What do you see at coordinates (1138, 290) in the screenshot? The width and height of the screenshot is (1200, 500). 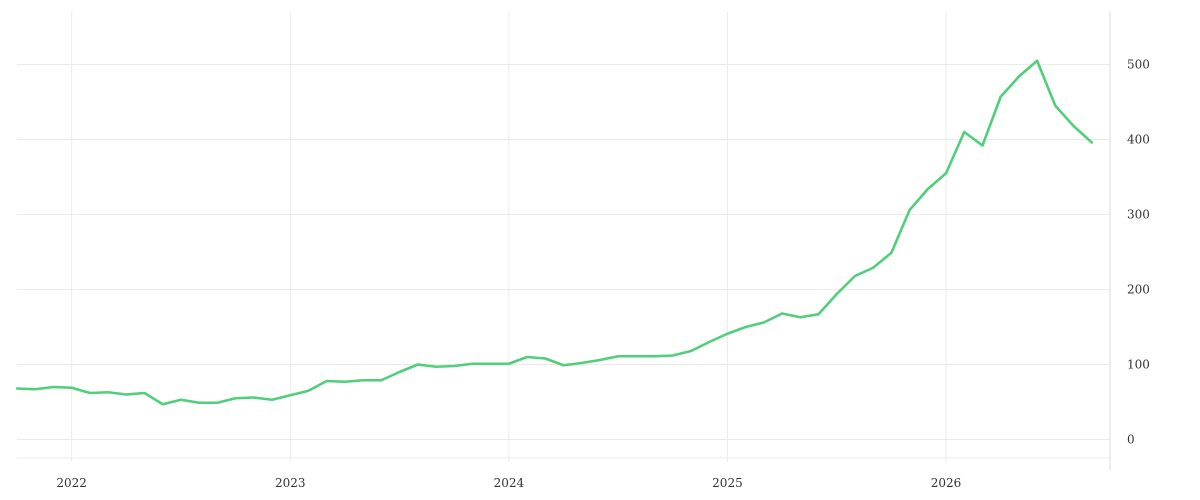 I see `y-tick-label: 200` at bounding box center [1138, 290].